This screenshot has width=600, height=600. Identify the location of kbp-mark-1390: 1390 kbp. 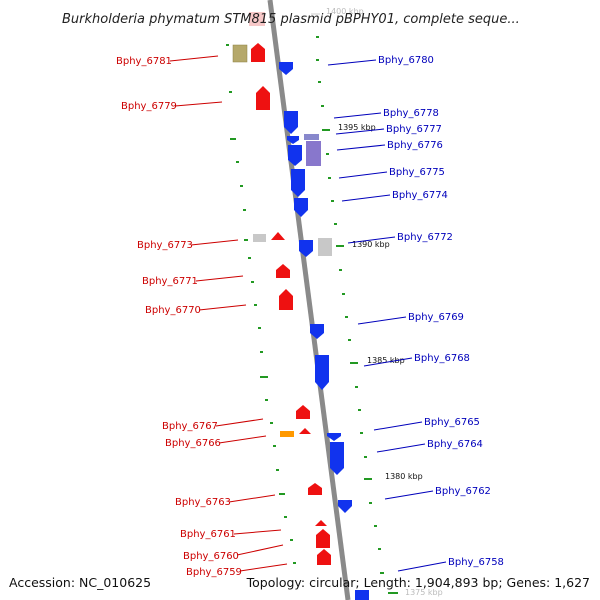
(371, 244).